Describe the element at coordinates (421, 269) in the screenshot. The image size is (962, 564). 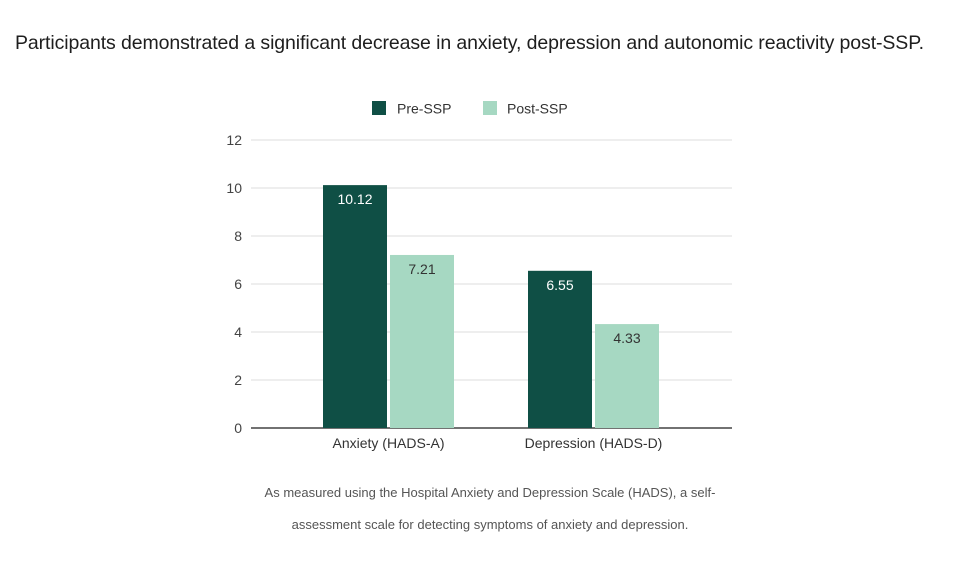
I see `bar-value-label: 7.21` at that location.